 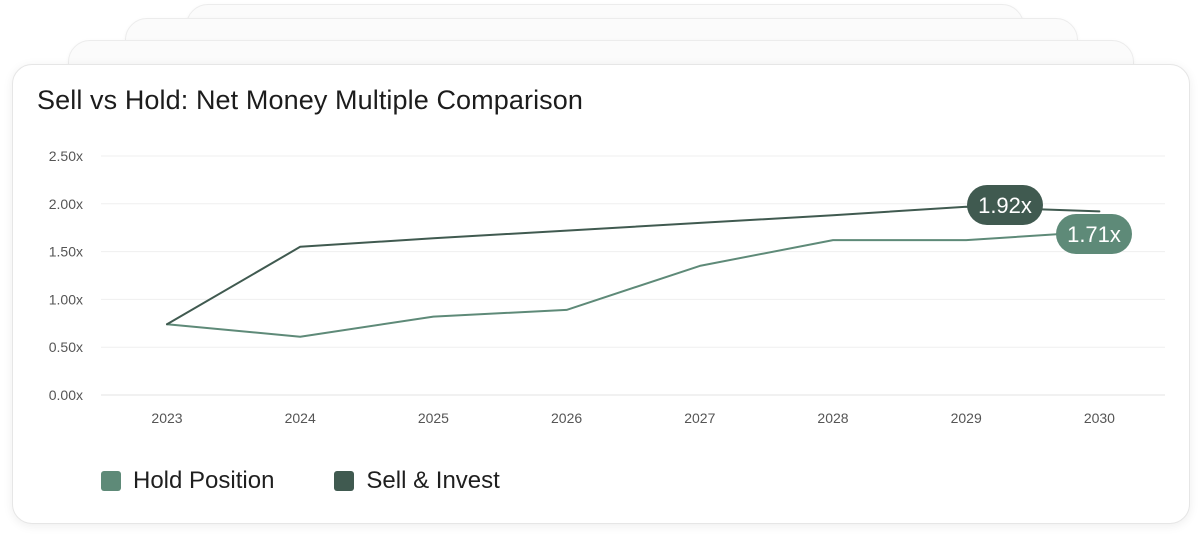 What do you see at coordinates (66, 156) in the screenshot?
I see `y-tick-label: 2.50x` at bounding box center [66, 156].